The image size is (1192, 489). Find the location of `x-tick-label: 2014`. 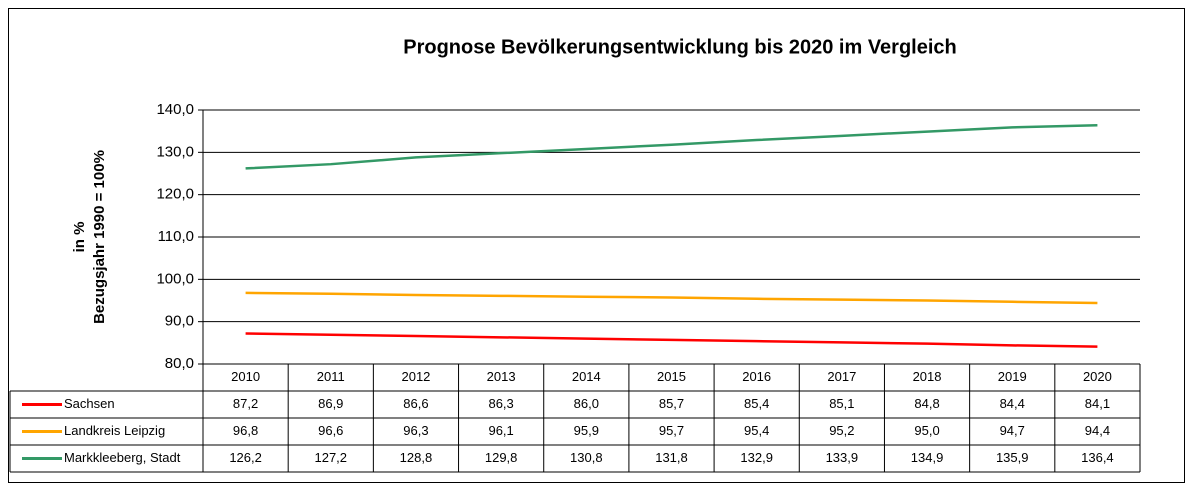

x-tick-label: 2014 is located at coordinates (586, 376).